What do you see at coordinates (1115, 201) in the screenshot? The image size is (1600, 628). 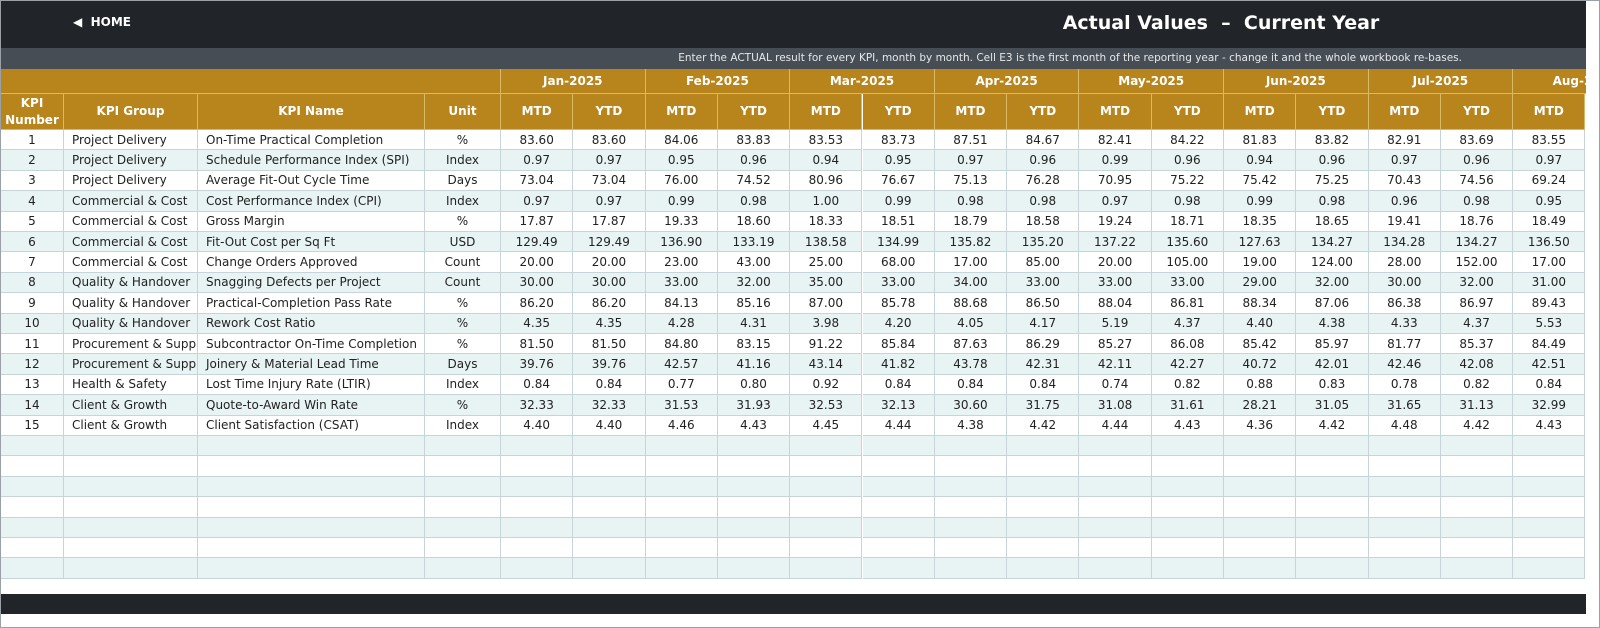 I see `value-cell: 0.97` at bounding box center [1115, 201].